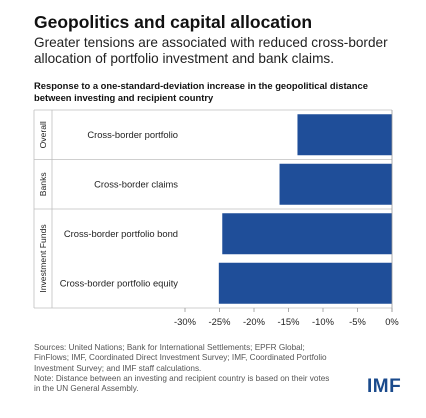 The width and height of the screenshot is (426, 418). Describe the element at coordinates (384, 386) in the screenshot. I see `imf-logo: IMF` at that location.